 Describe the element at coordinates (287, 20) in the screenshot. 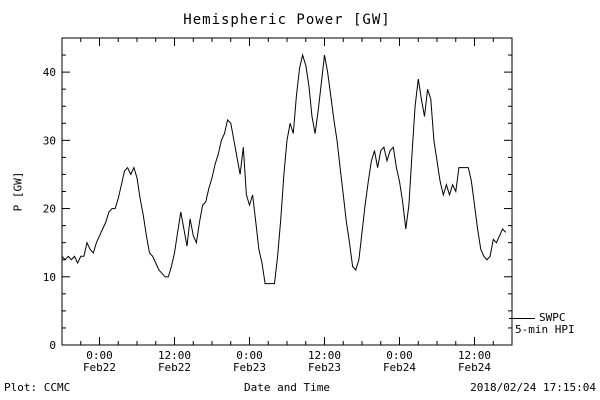

I see `chart-title: Hemispheric Power [GW]` at that location.